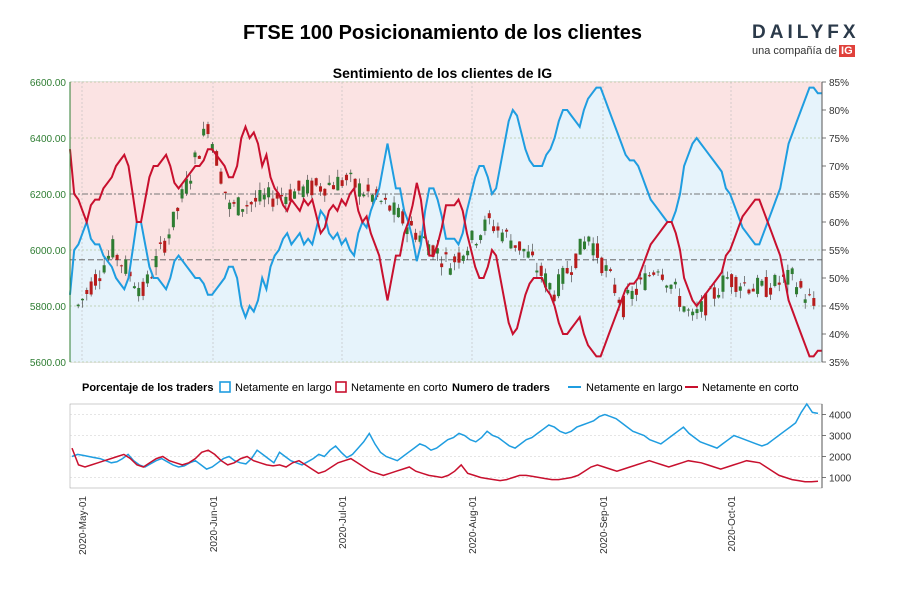 The image size is (900, 600). I want to click on ig-mark: IG, so click(847, 51).